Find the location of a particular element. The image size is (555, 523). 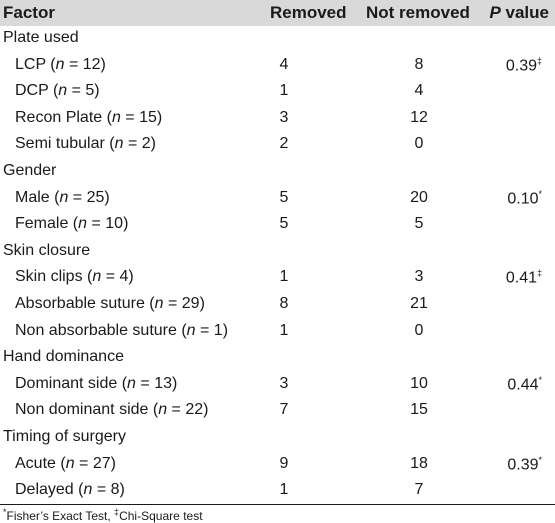

not-removed-cell: 18 is located at coordinates (419, 463).